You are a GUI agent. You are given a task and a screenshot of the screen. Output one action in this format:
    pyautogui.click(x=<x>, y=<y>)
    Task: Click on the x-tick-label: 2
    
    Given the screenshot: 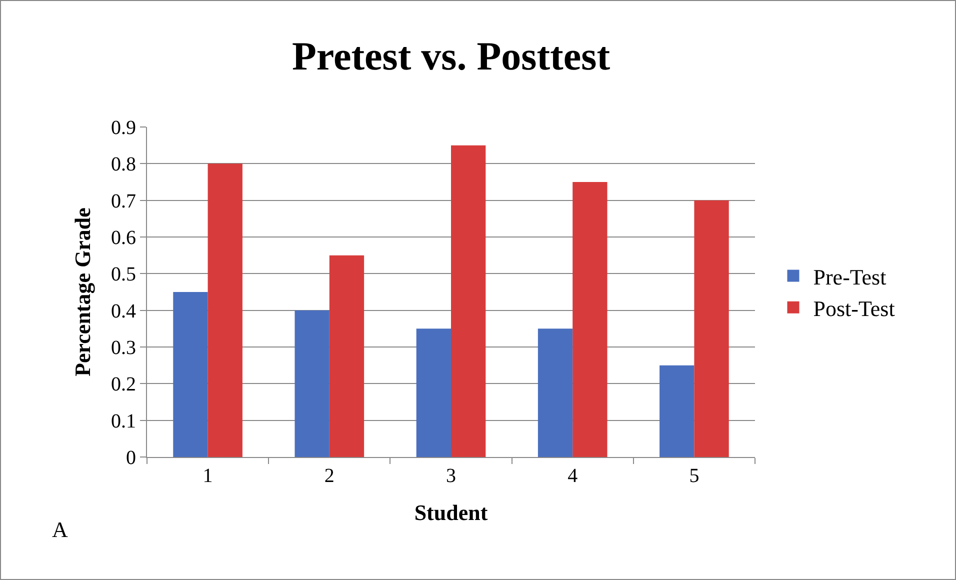 What is the action you would take?
    pyautogui.click(x=329, y=476)
    